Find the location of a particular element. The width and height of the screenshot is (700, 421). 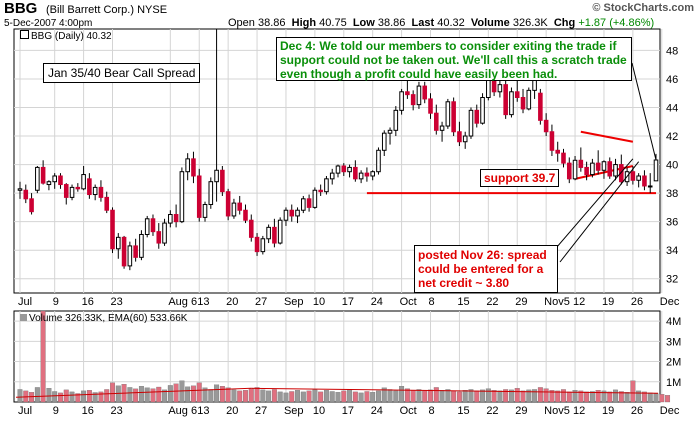

posted-pointer-line is located at coordinates (588, 210).